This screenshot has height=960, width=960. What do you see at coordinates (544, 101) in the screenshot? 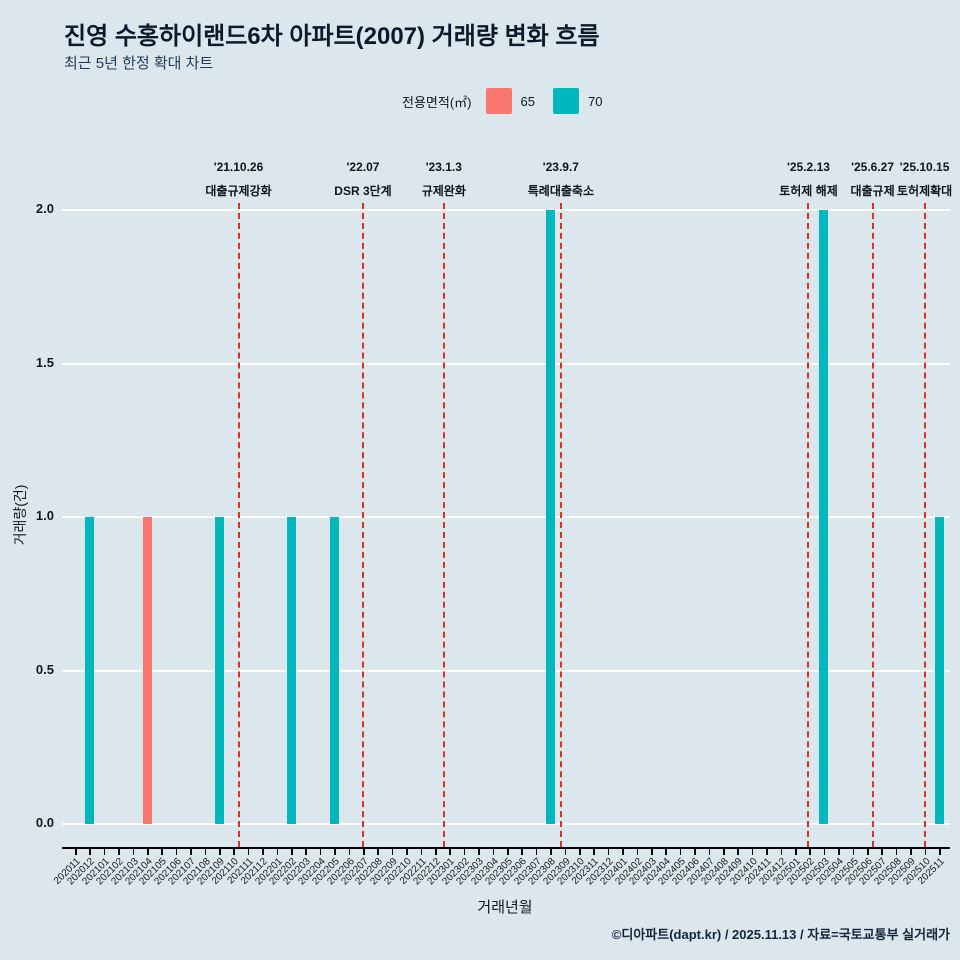
I see `legend-items: 65 70` at bounding box center [544, 101].